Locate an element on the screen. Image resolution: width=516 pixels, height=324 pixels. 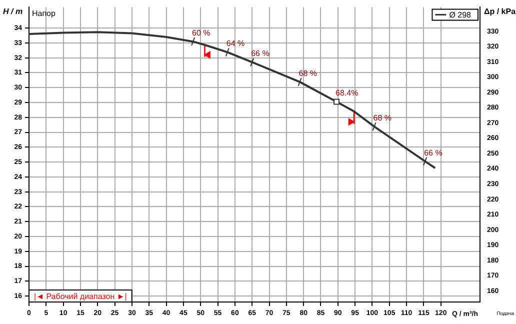
legend-label: Ø 298 is located at coordinates (460, 15).